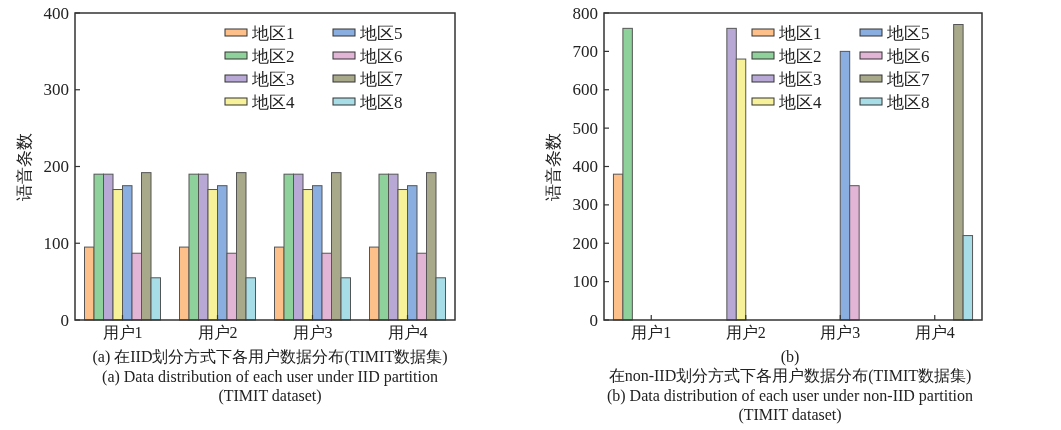 The height and width of the screenshot is (430, 1061). I want to click on y-tick-label: 800, so click(585, 13).